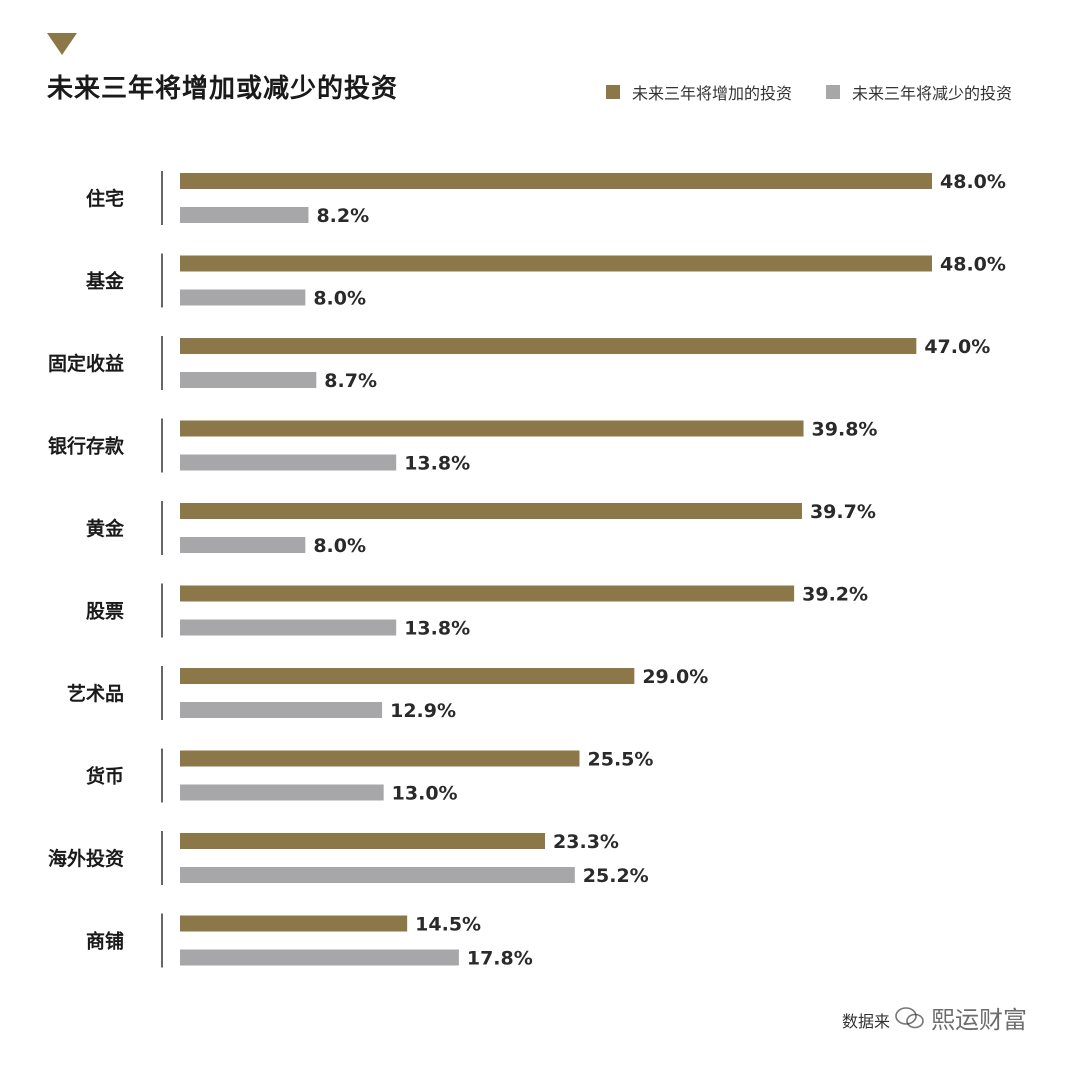 Image resolution: width=1080 pixels, height=1065 pixels. Describe the element at coordinates (957, 347) in the screenshot. I see `value-label-increase: 47.0%` at that location.